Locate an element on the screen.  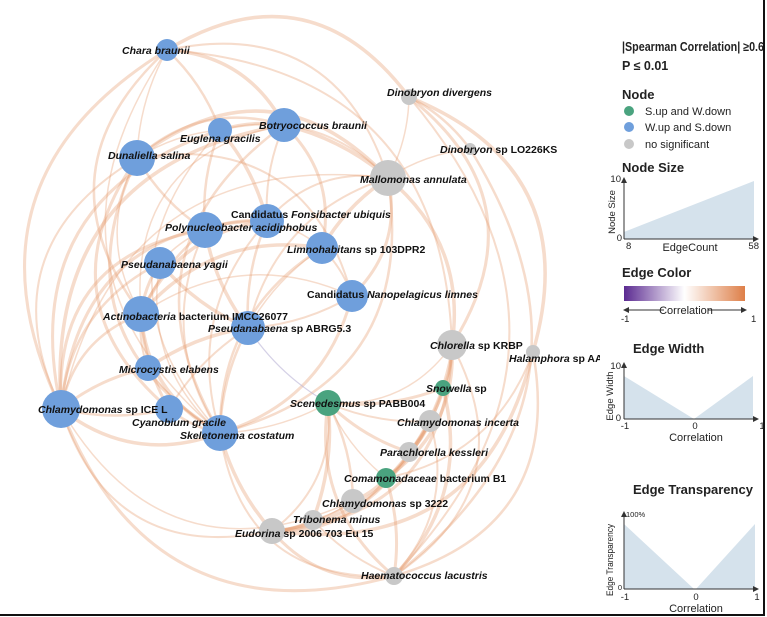
node-actino is located at coordinates (141, 314).